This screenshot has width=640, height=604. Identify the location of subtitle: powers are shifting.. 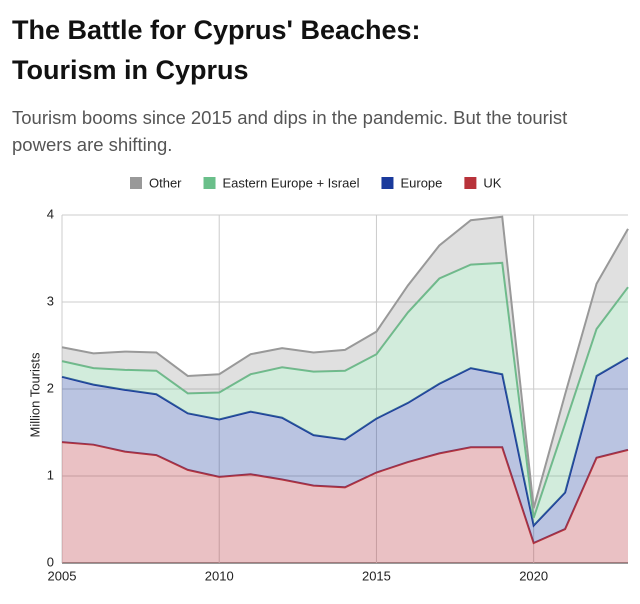
(92, 144).